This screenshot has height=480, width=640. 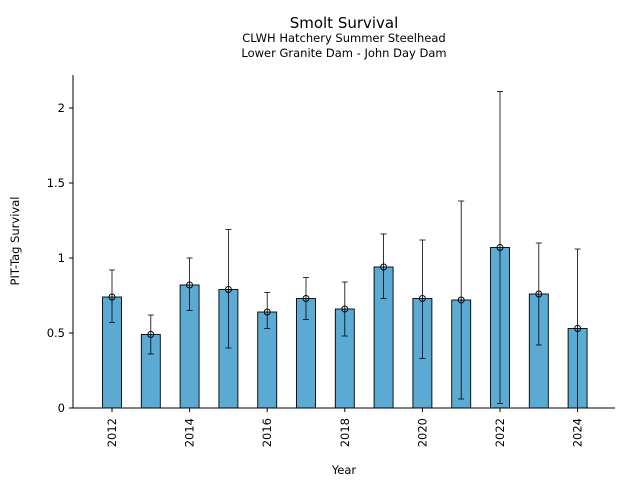 What do you see at coordinates (422, 298) in the screenshot?
I see `point-marker-2020` at bounding box center [422, 298].